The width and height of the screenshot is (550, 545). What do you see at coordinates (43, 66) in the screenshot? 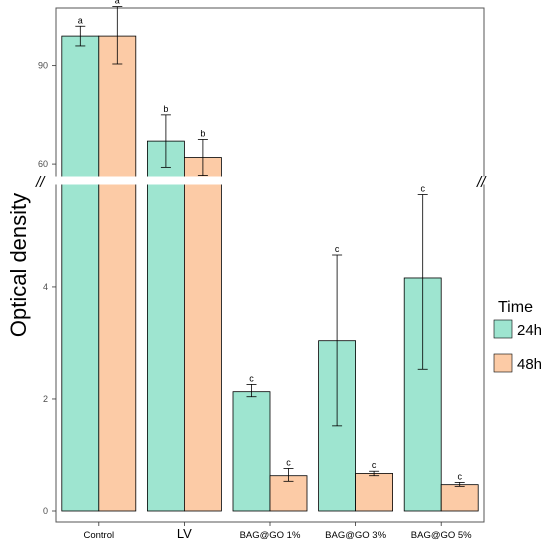
I see `y-tick-label-90: 90` at bounding box center [43, 66].